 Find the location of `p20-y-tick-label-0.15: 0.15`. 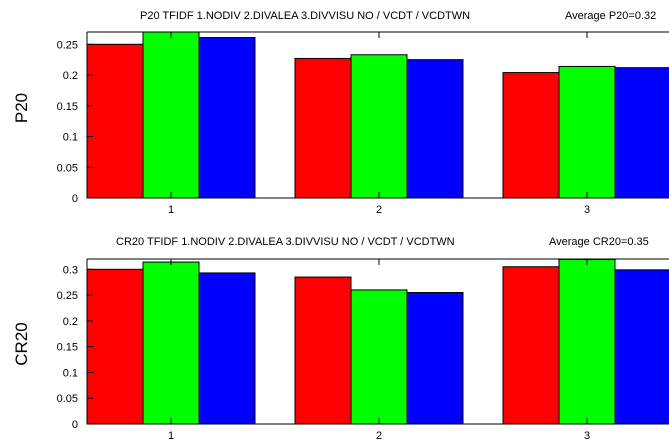

p20-y-tick-label-0.15: 0.15 is located at coordinates (67, 107).